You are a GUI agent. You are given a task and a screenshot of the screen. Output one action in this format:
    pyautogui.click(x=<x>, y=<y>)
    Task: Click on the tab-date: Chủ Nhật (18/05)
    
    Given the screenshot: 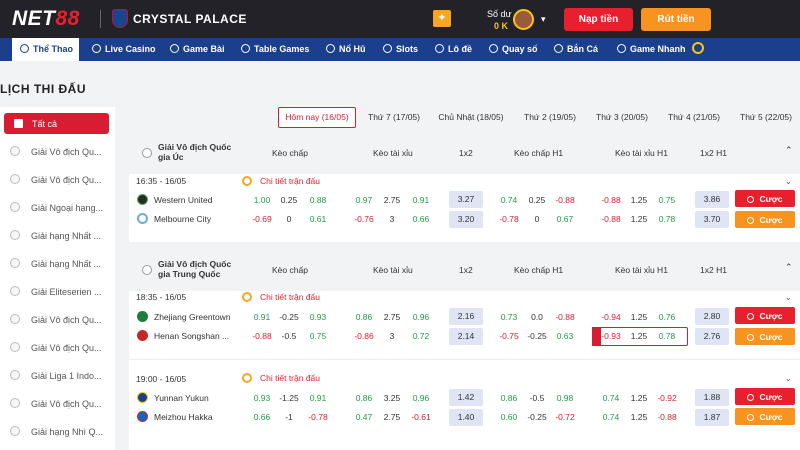 What is the action you would take?
    pyautogui.click(x=471, y=117)
    